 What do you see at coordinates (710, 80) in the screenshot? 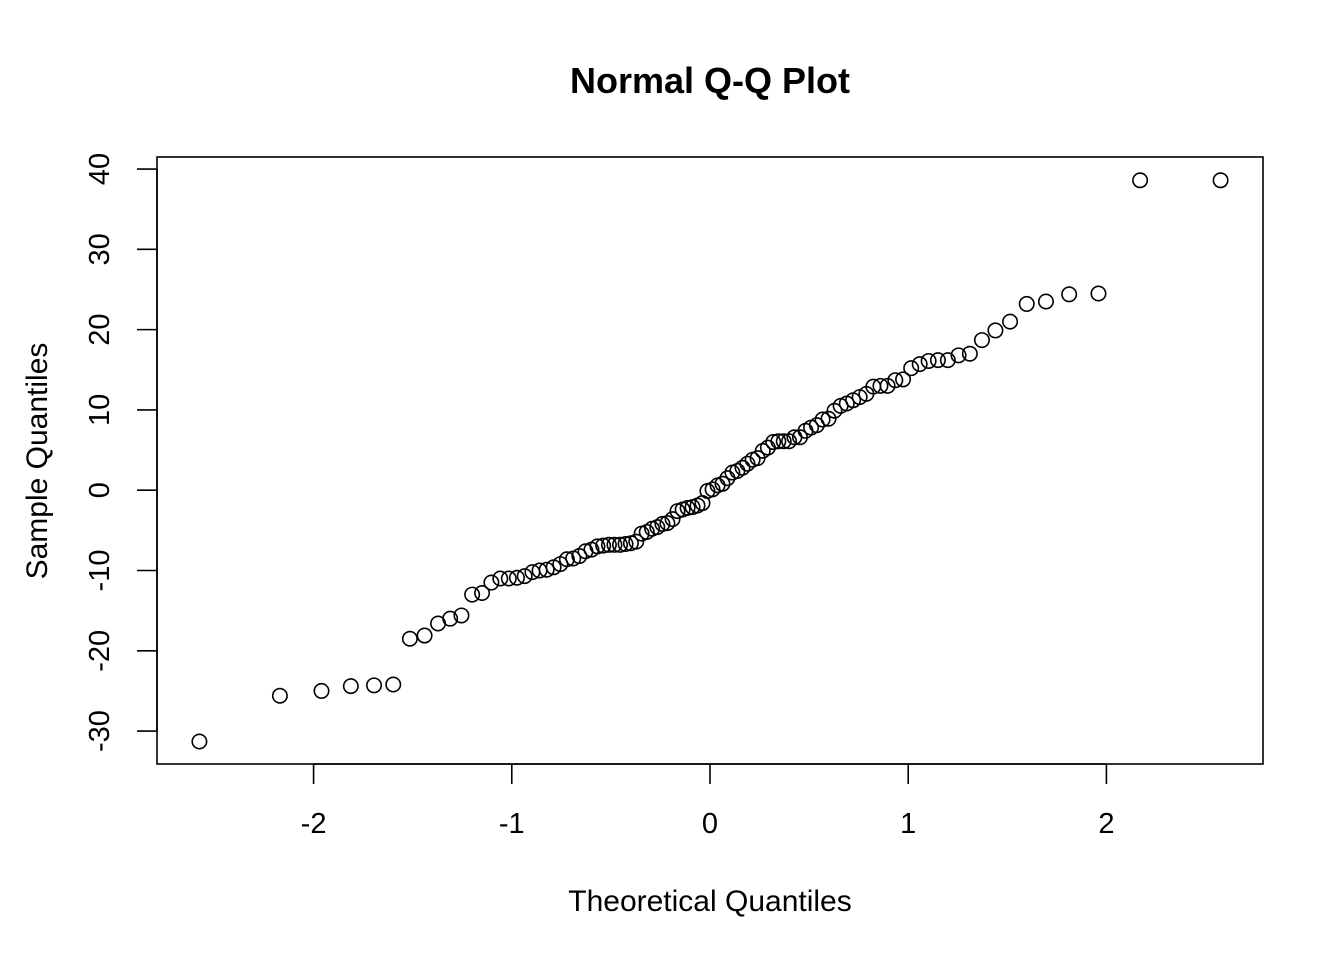
I see `chart-title: Normal Q-Q Plot` at bounding box center [710, 80].